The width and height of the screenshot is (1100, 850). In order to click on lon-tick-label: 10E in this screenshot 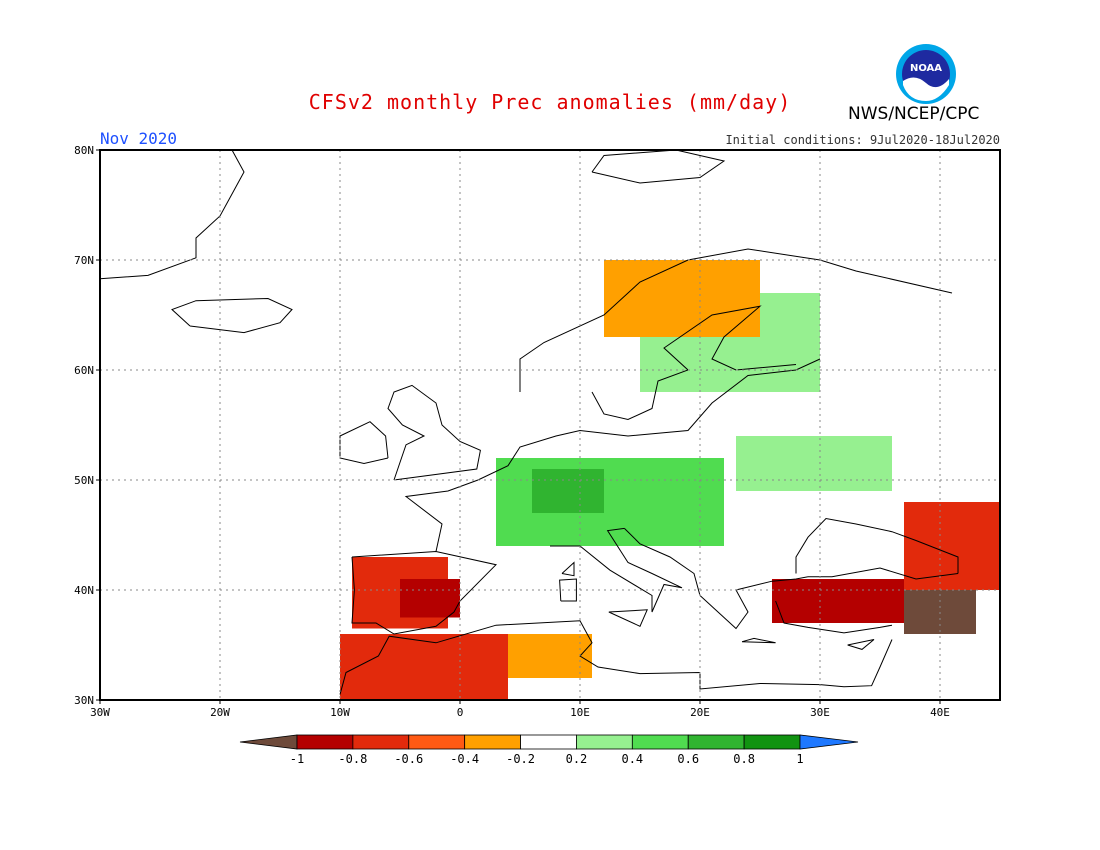, I will do `click(580, 712)`.